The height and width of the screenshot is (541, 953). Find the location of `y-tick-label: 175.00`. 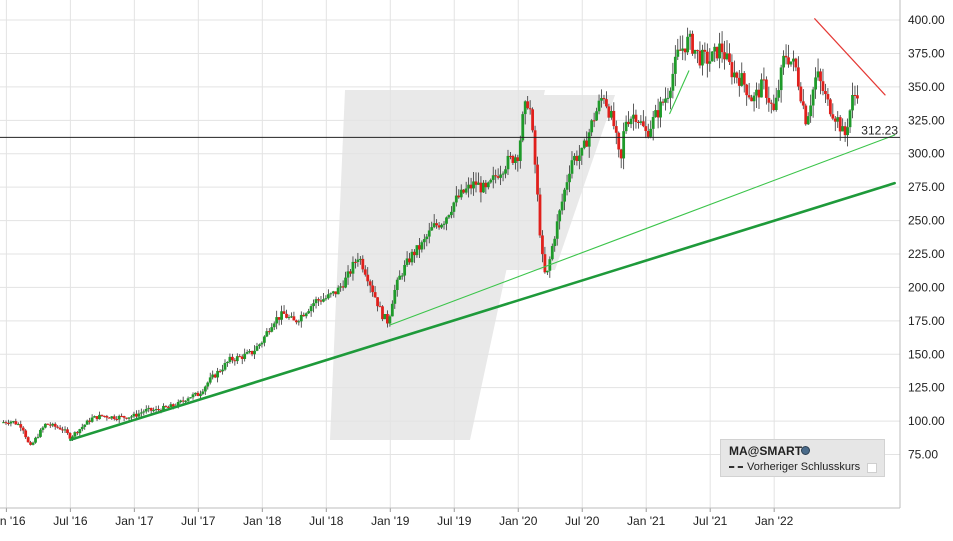

y-tick-label: 175.00 is located at coordinates (926, 321).